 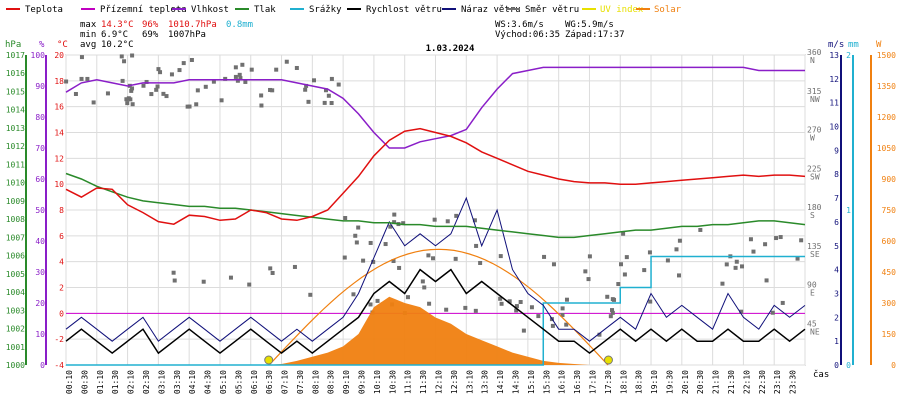 What do you see at coordinates (889, 179) in the screenshot?
I see `w-tick-label: 900` at bounding box center [889, 179].